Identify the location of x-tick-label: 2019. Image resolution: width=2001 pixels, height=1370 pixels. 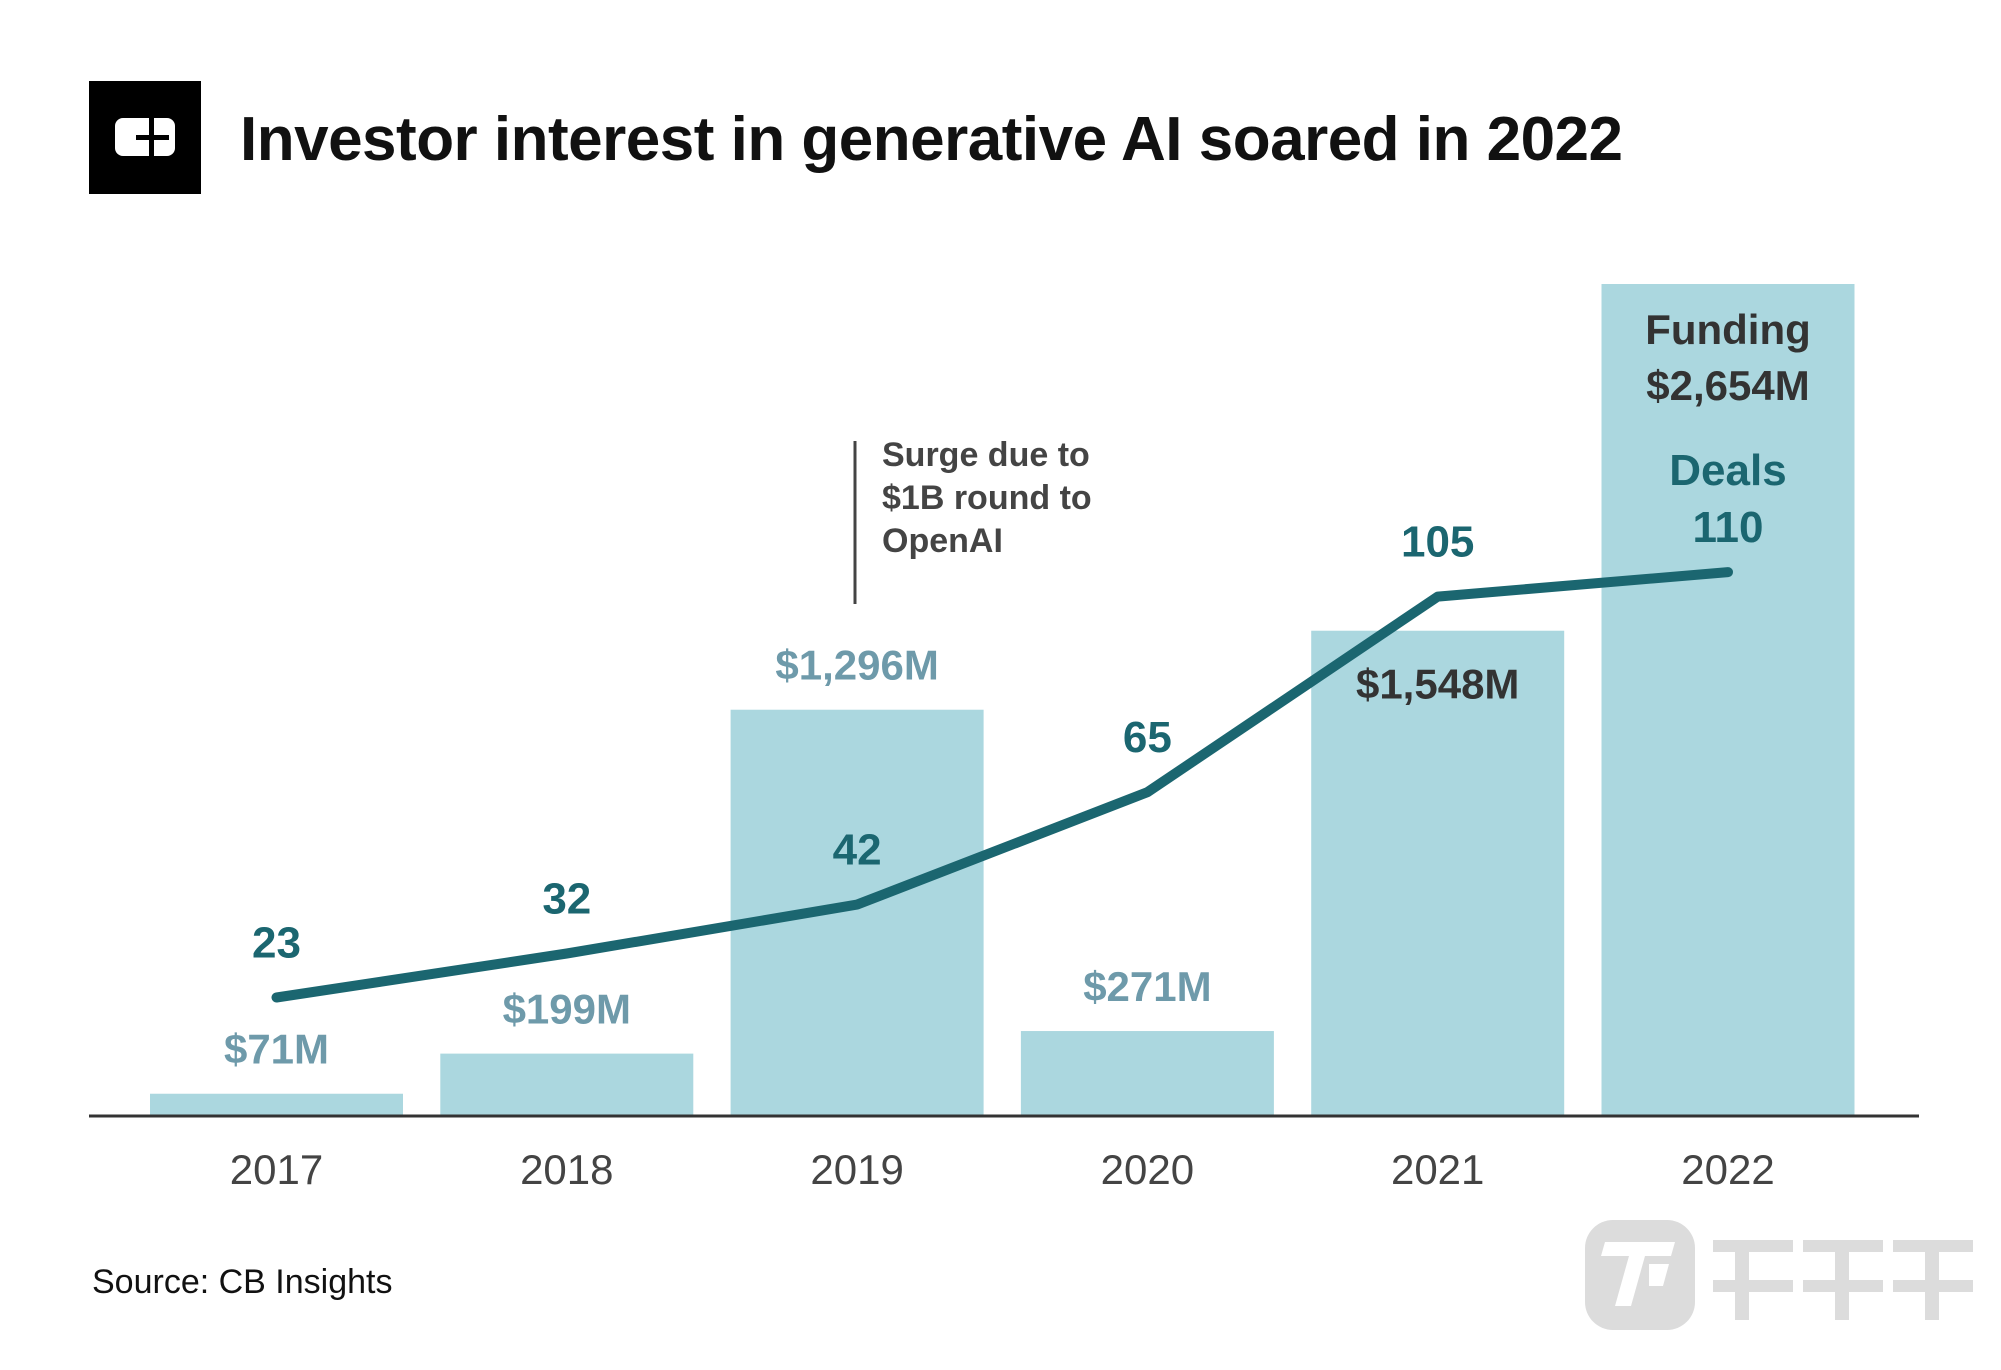
(856, 1169).